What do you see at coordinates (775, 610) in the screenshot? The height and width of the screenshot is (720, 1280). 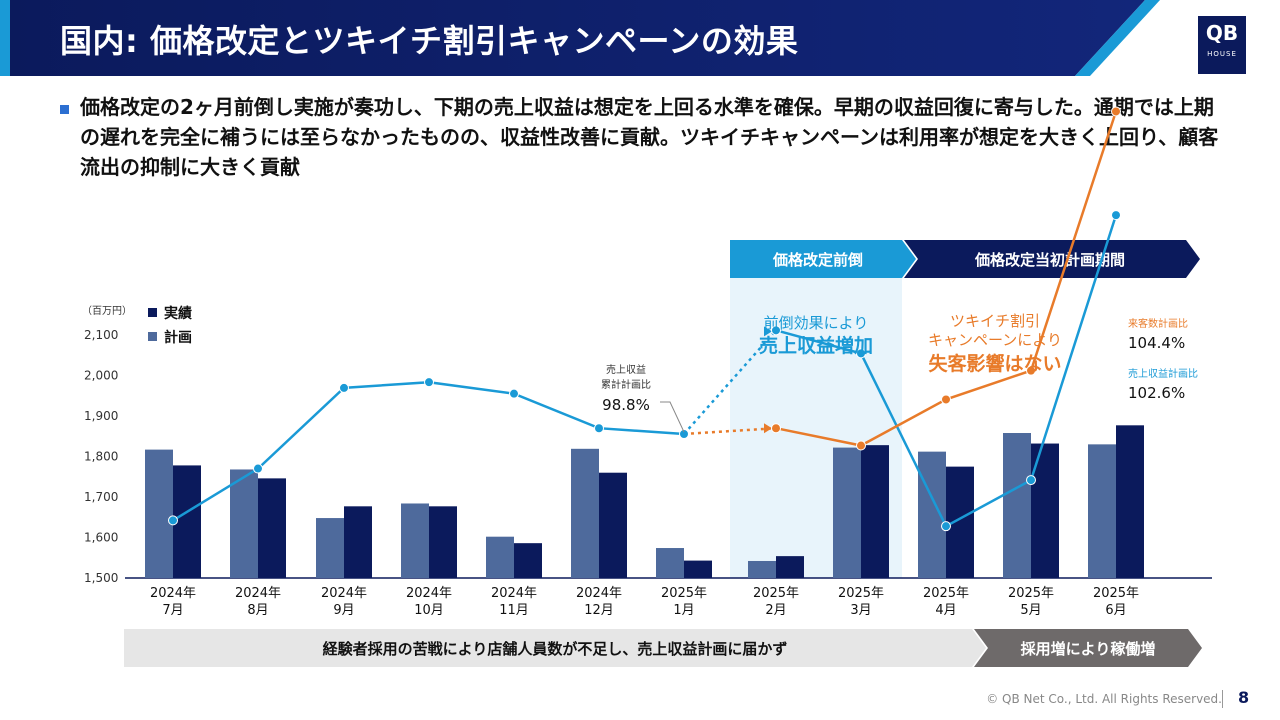 I see `x-tick-label-month: 2月` at bounding box center [775, 610].